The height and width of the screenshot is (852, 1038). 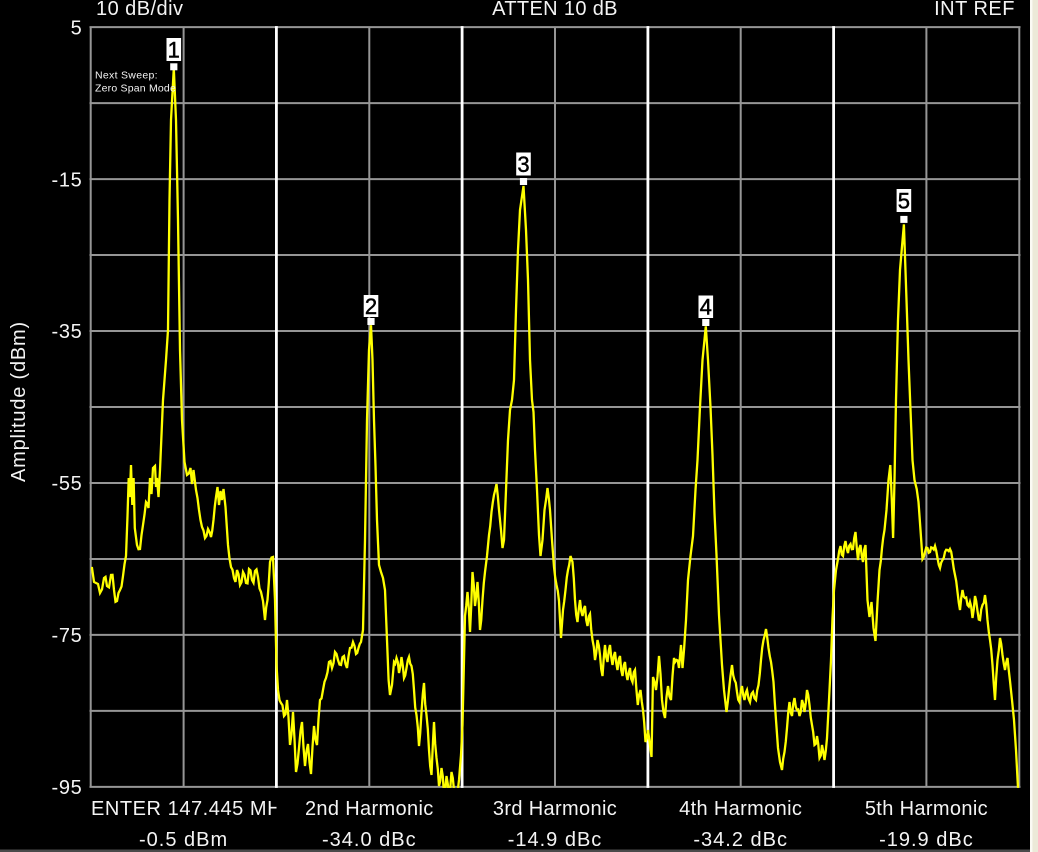 I want to click on svg-text: -34.0 dBc, so click(x=369, y=840).